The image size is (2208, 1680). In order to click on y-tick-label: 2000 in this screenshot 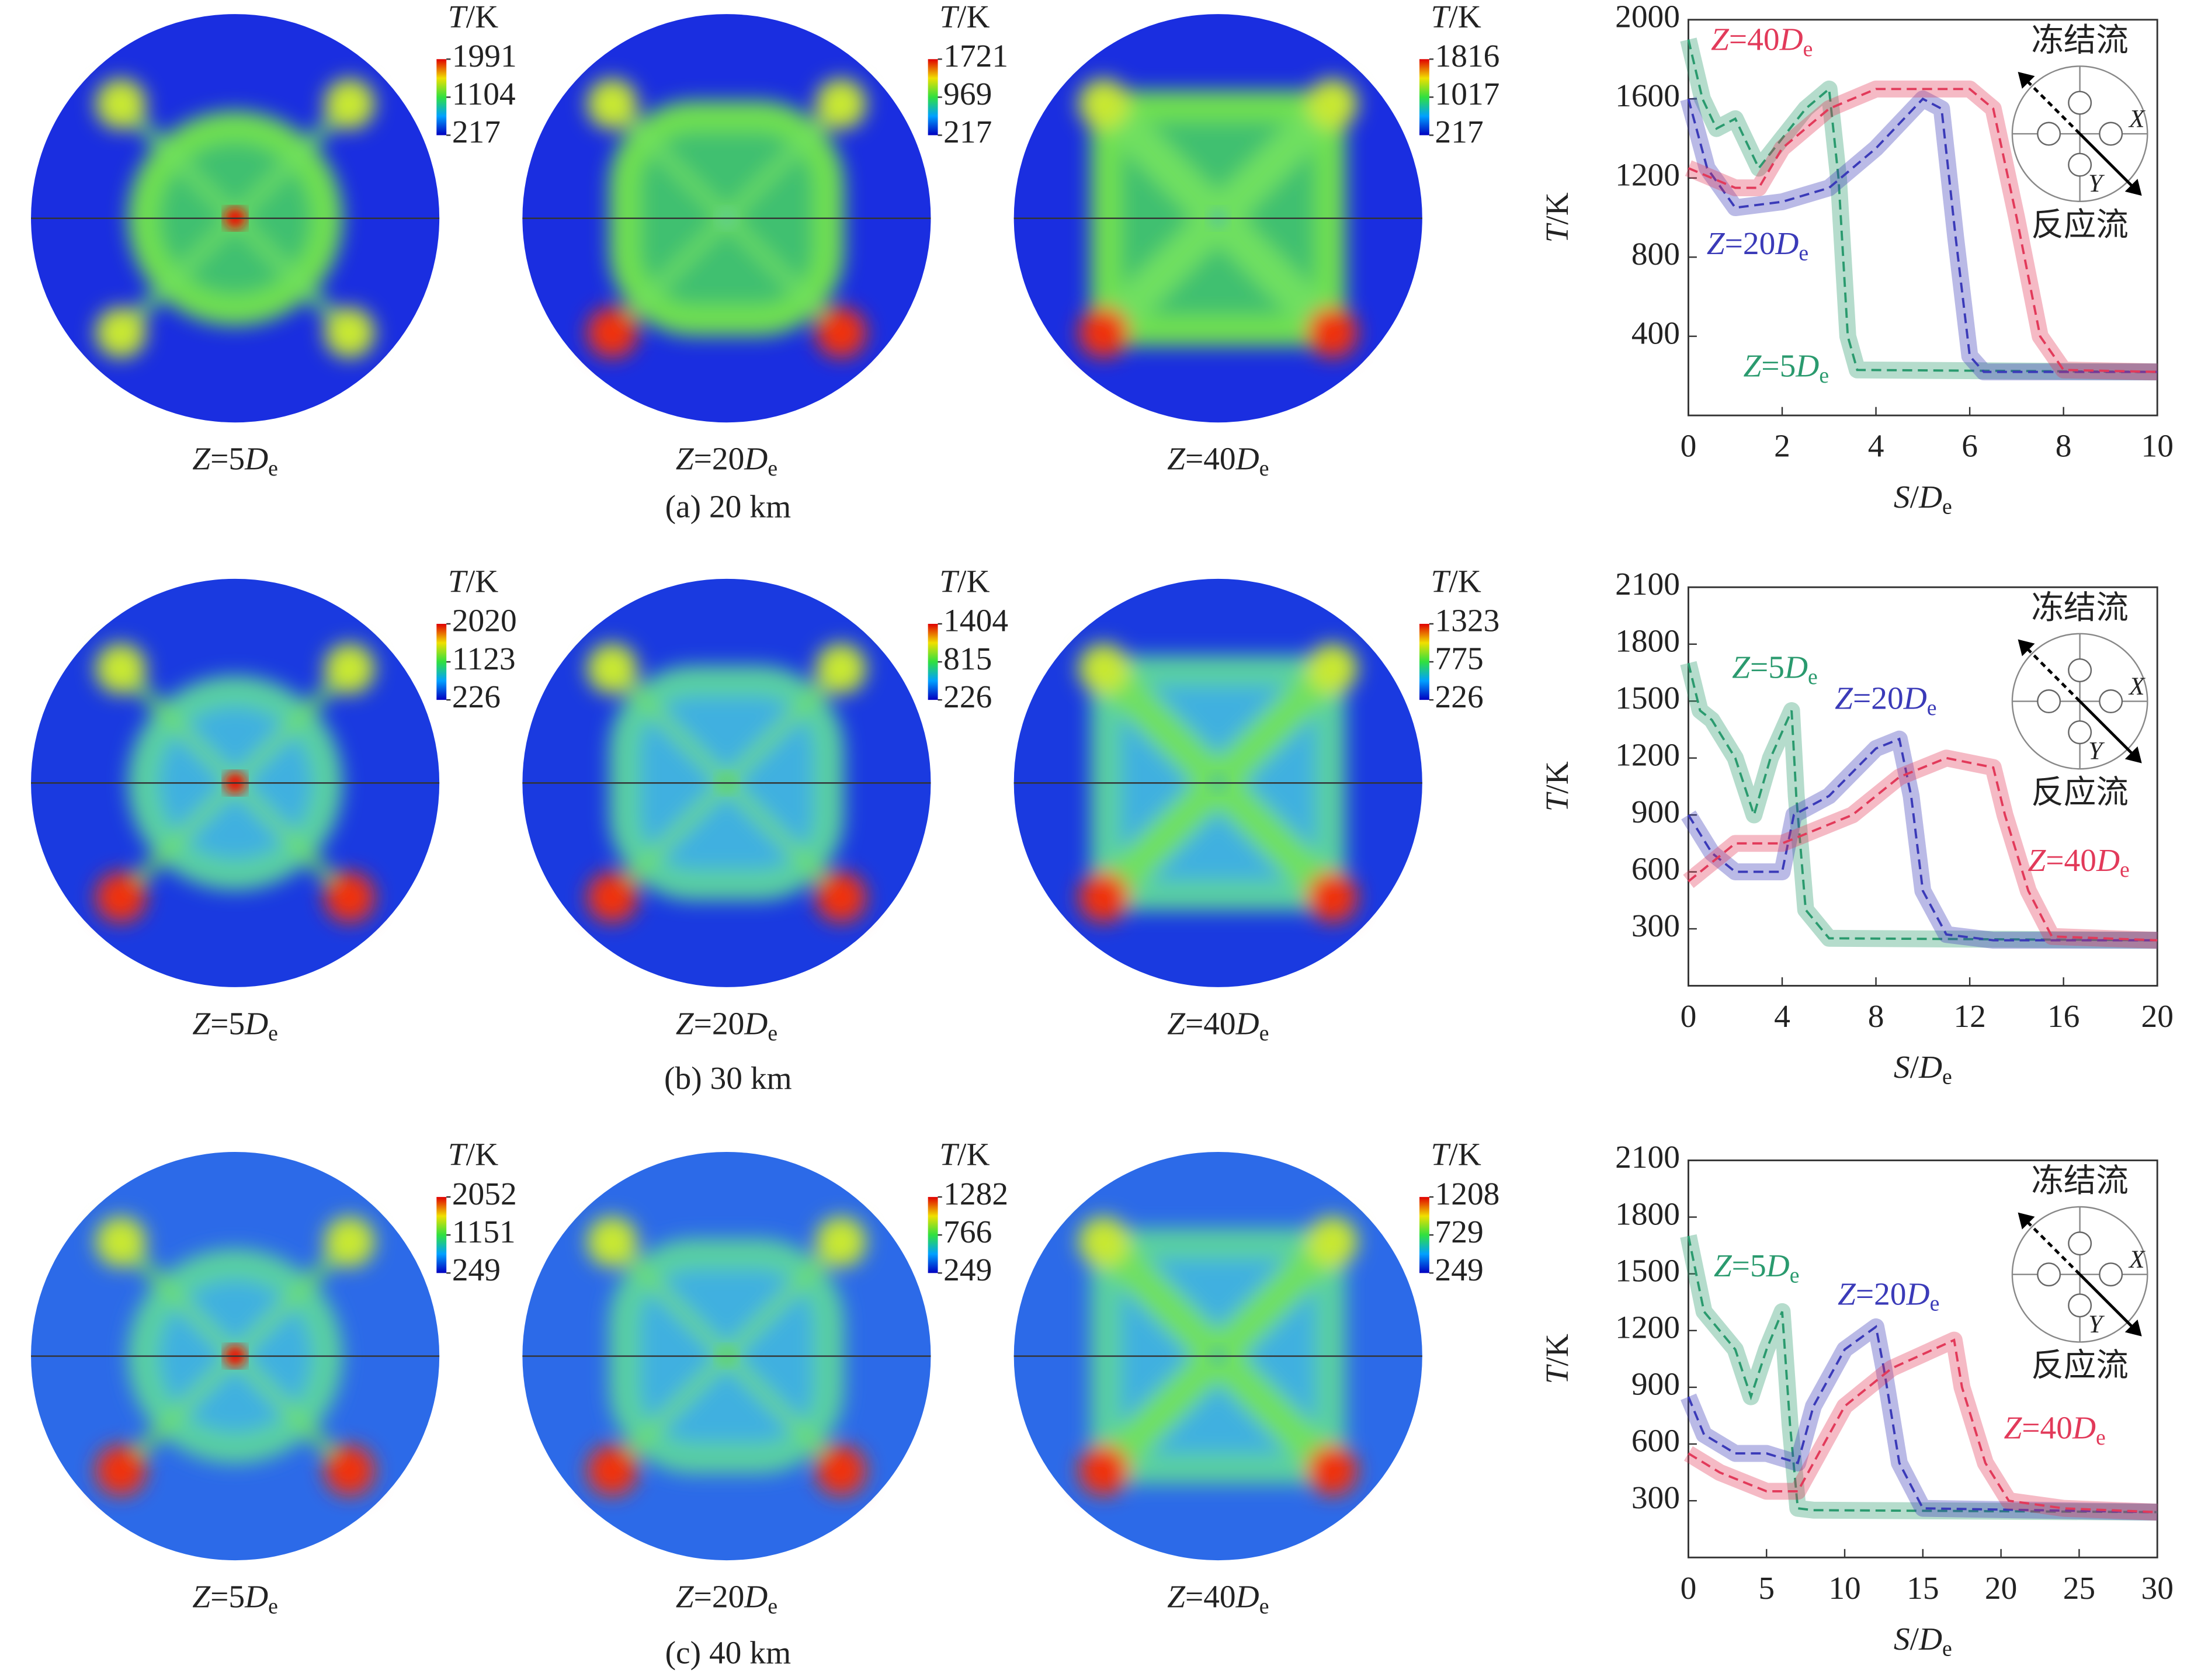, I will do `click(1648, 17)`.